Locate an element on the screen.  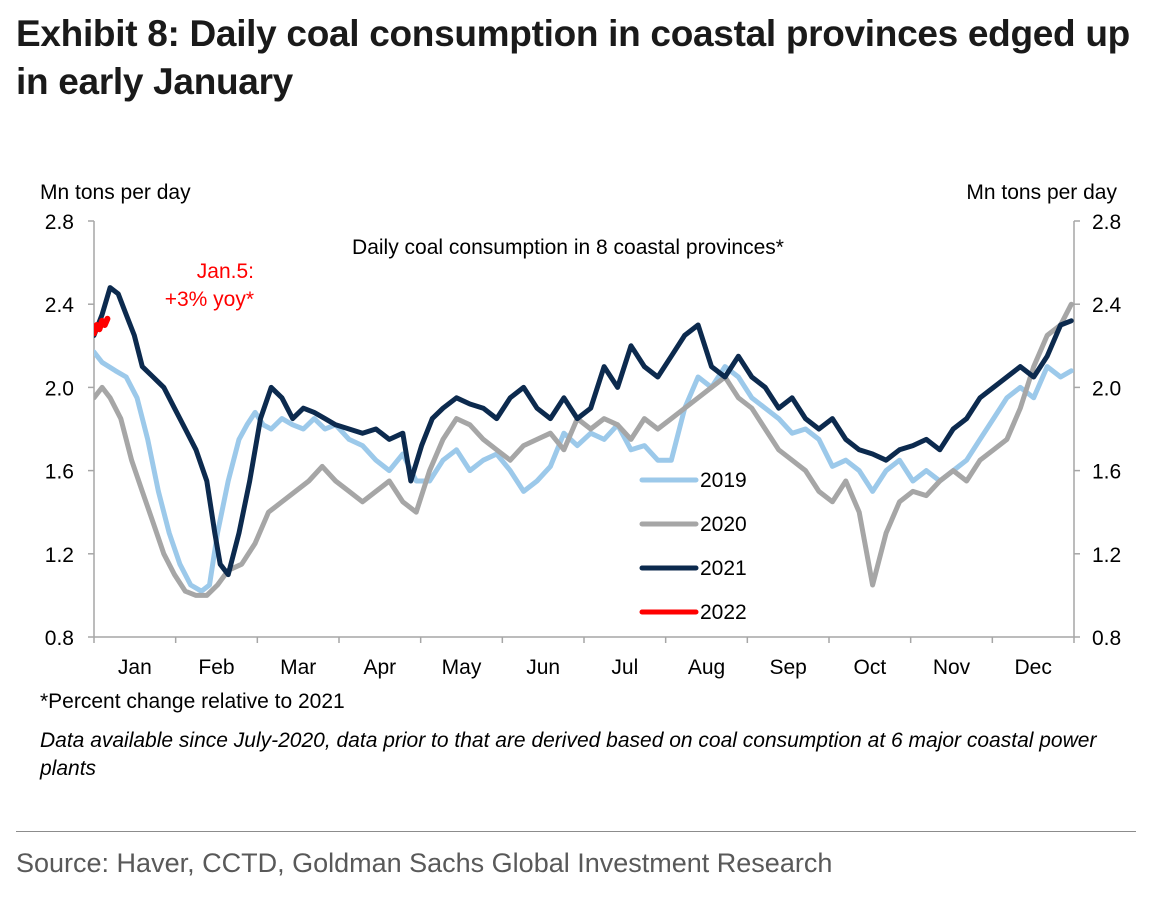
y-tick-label-left: 2.0 is located at coordinates (59, 388).